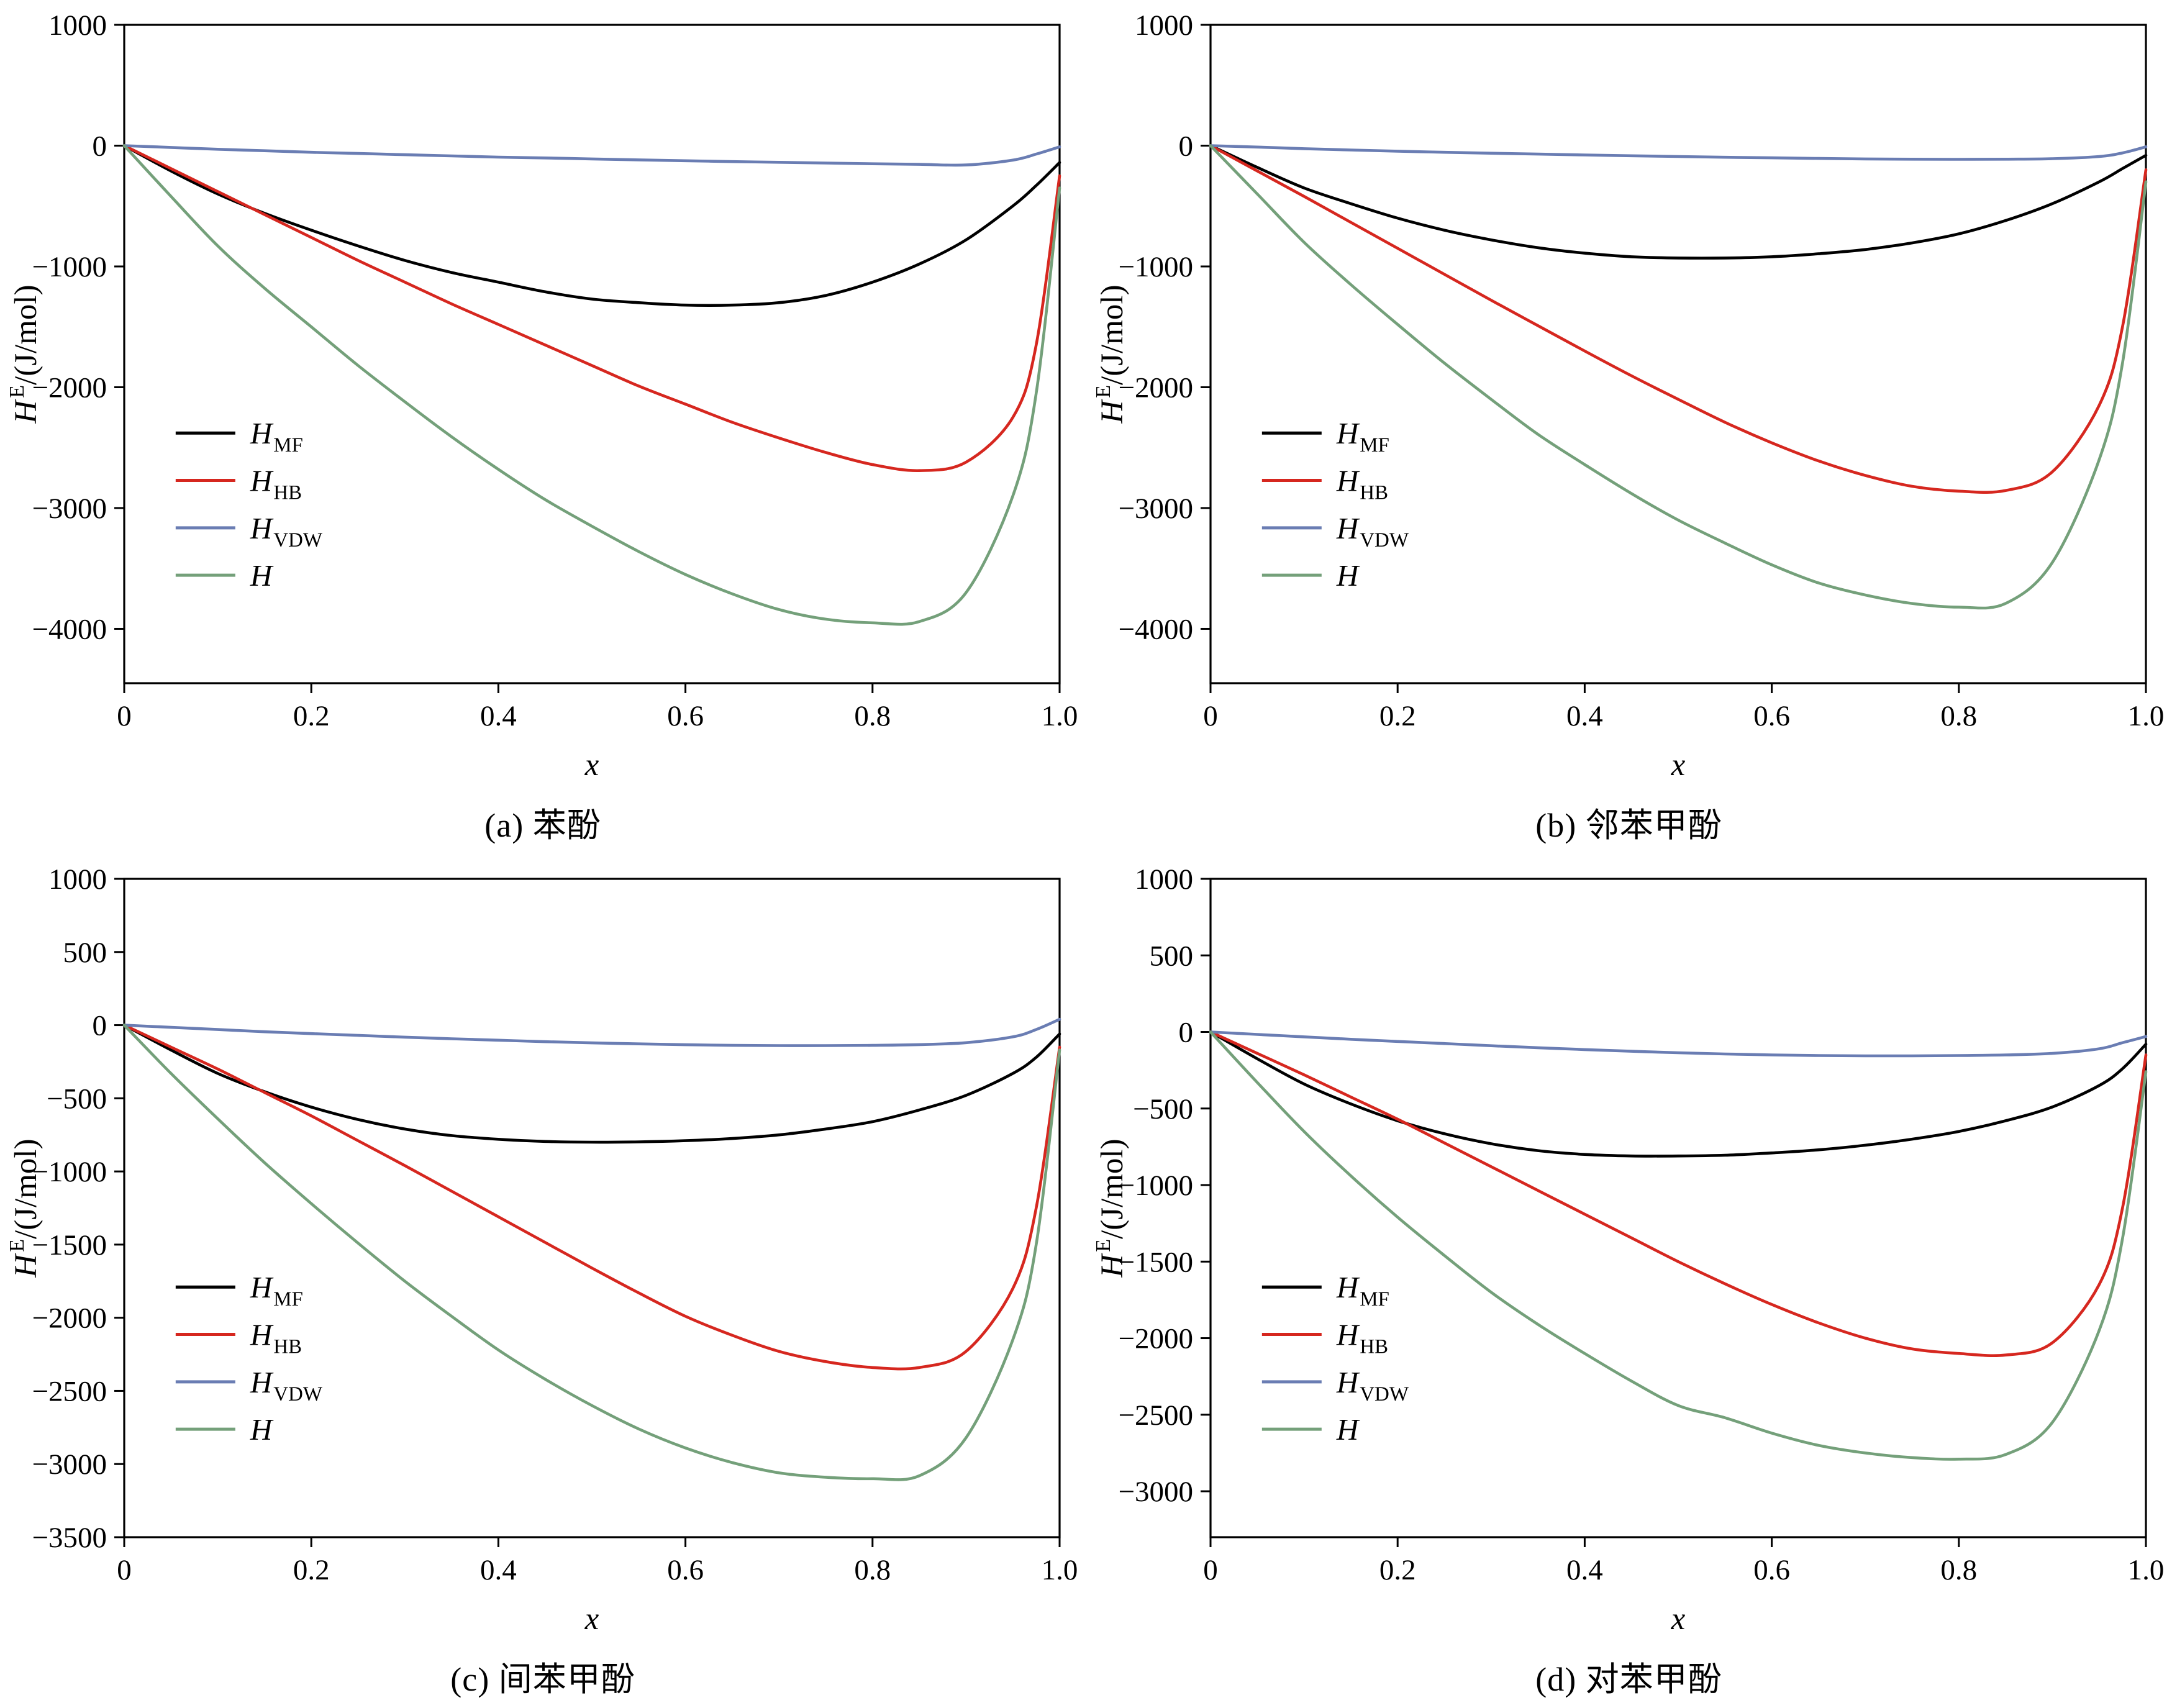 This screenshot has height=1708, width=2172. Describe the element at coordinates (1628, 826) in the screenshot. I see `chart-caption-b: (b) 邻苯甲酚` at that location.